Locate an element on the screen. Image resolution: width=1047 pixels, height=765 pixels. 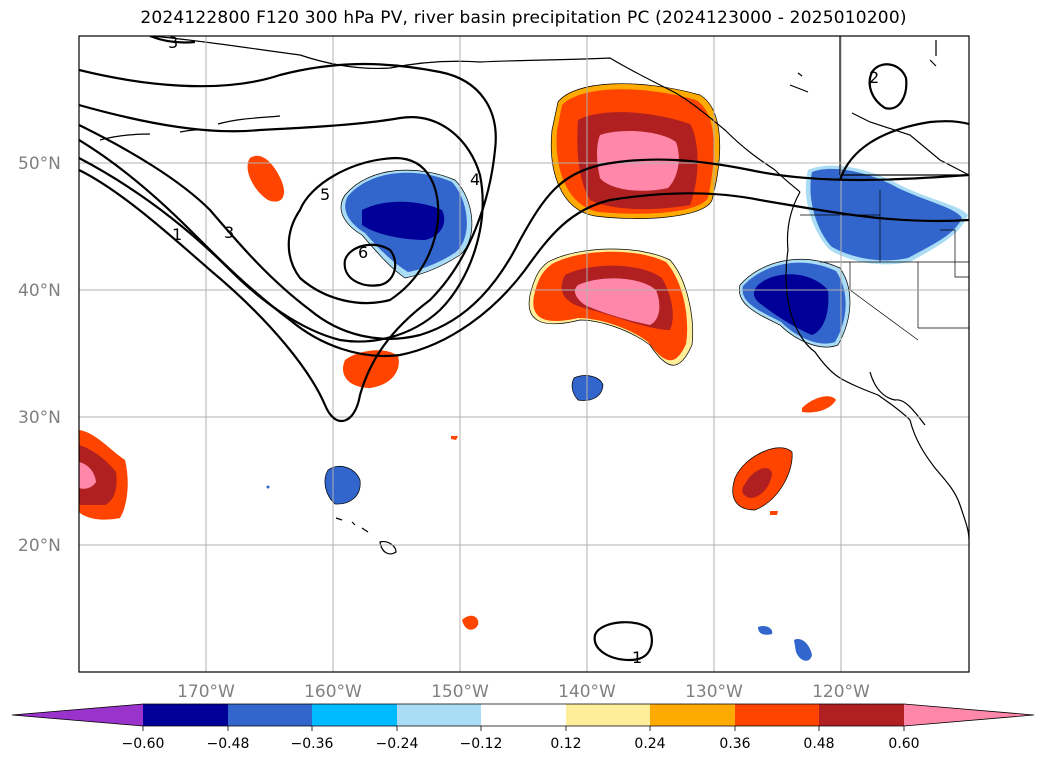
pv-label: 2 is located at coordinates (874, 77).